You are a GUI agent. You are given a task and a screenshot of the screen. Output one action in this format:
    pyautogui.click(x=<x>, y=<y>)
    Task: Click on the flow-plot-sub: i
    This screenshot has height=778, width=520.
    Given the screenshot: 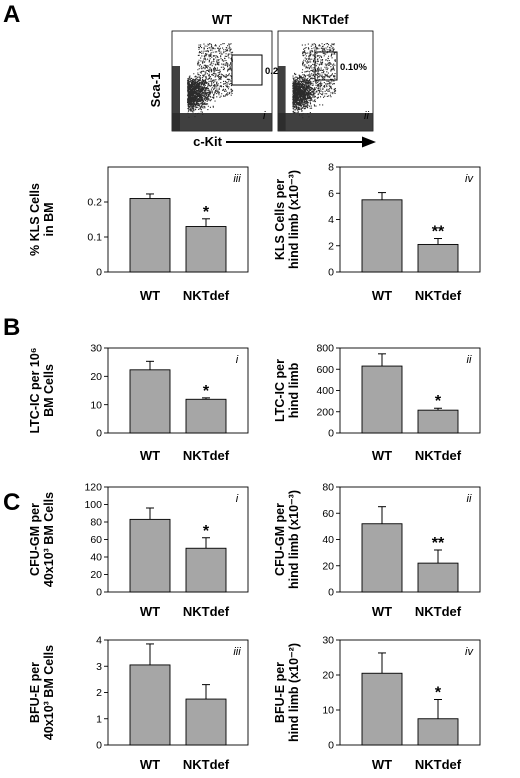 What is the action you would take?
    pyautogui.click(x=264, y=116)
    